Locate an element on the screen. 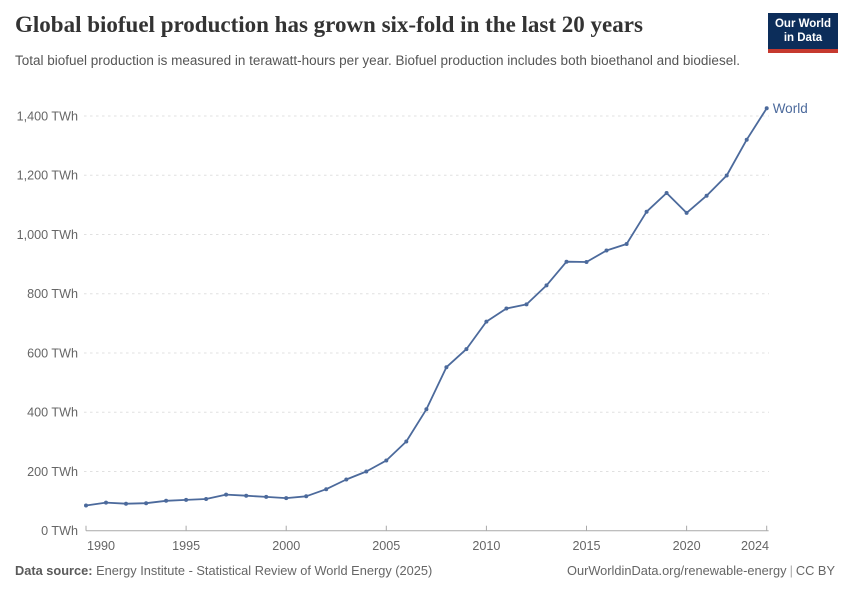 The height and width of the screenshot is (600, 850). data-point-2023 is located at coordinates (746, 139).